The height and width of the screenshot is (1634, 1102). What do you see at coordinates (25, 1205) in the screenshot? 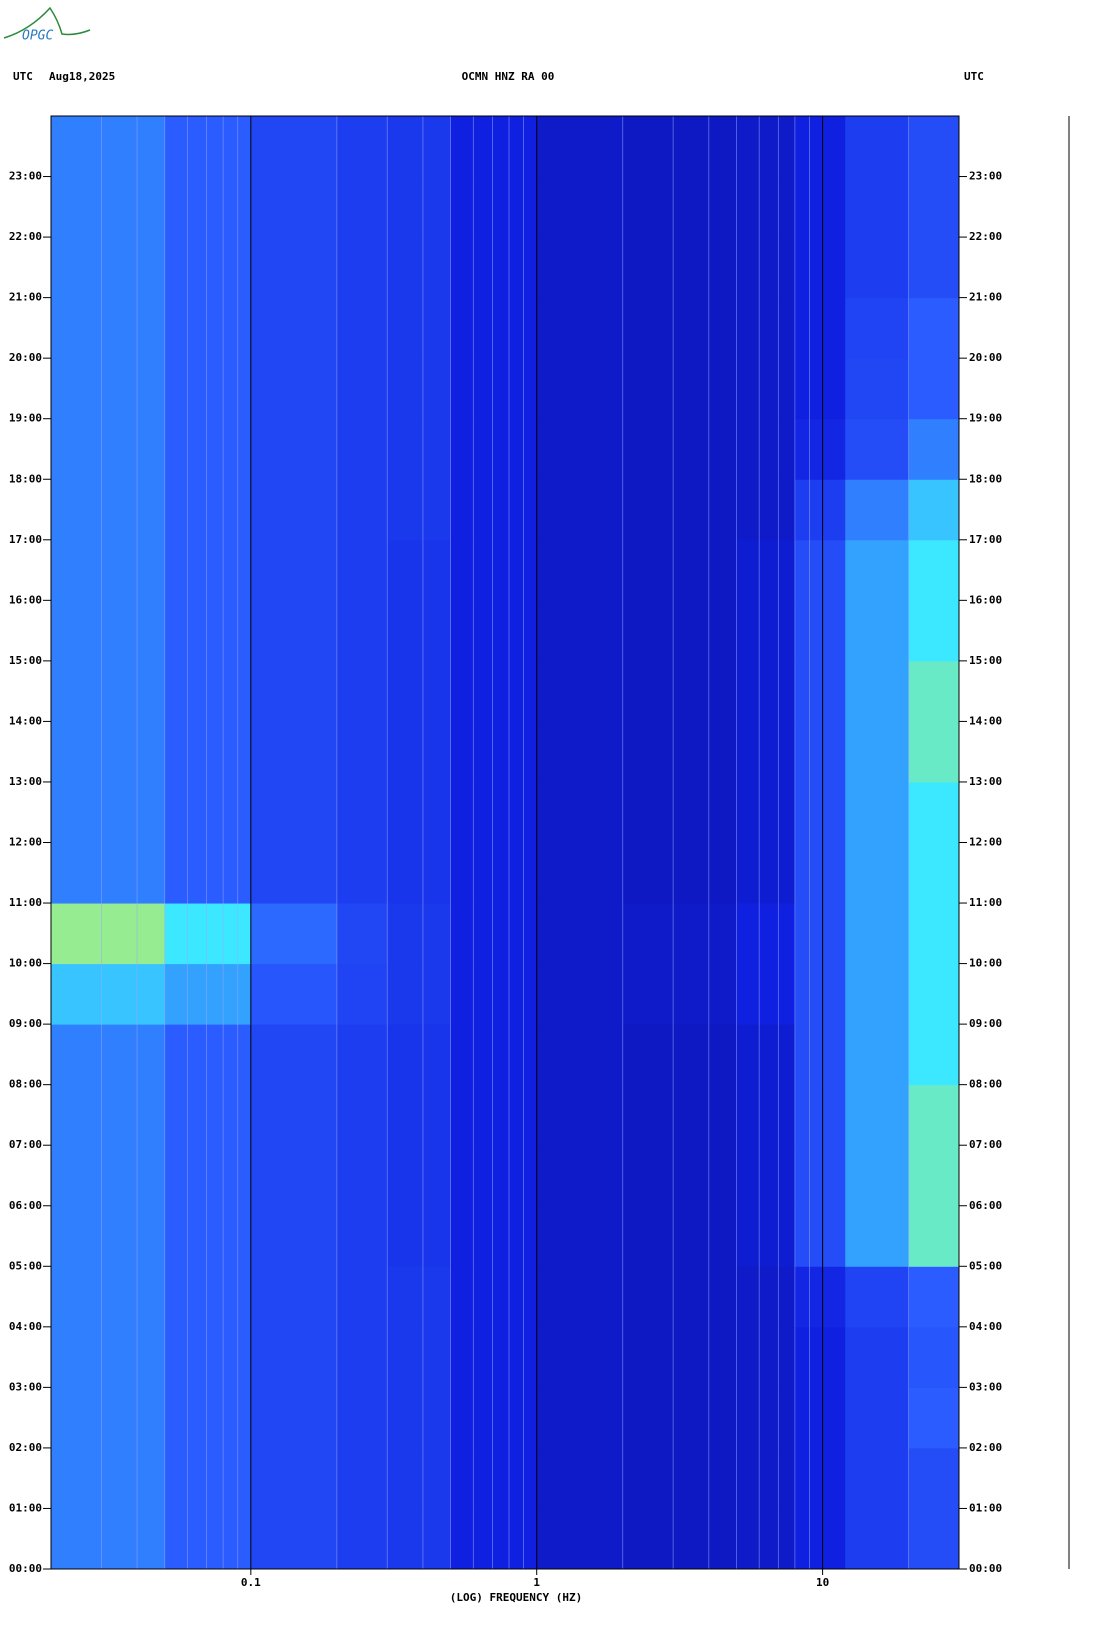
I see `y-tick-label: 06:00` at bounding box center [25, 1205].